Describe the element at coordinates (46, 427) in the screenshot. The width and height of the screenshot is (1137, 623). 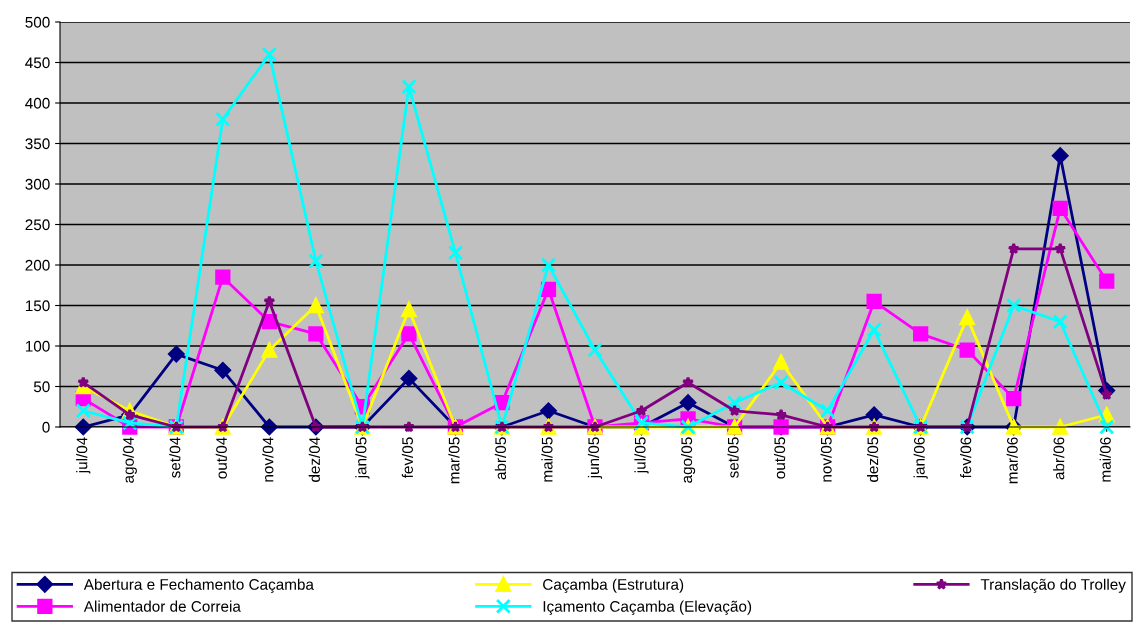
I see `y-tick-label: 0` at that location.